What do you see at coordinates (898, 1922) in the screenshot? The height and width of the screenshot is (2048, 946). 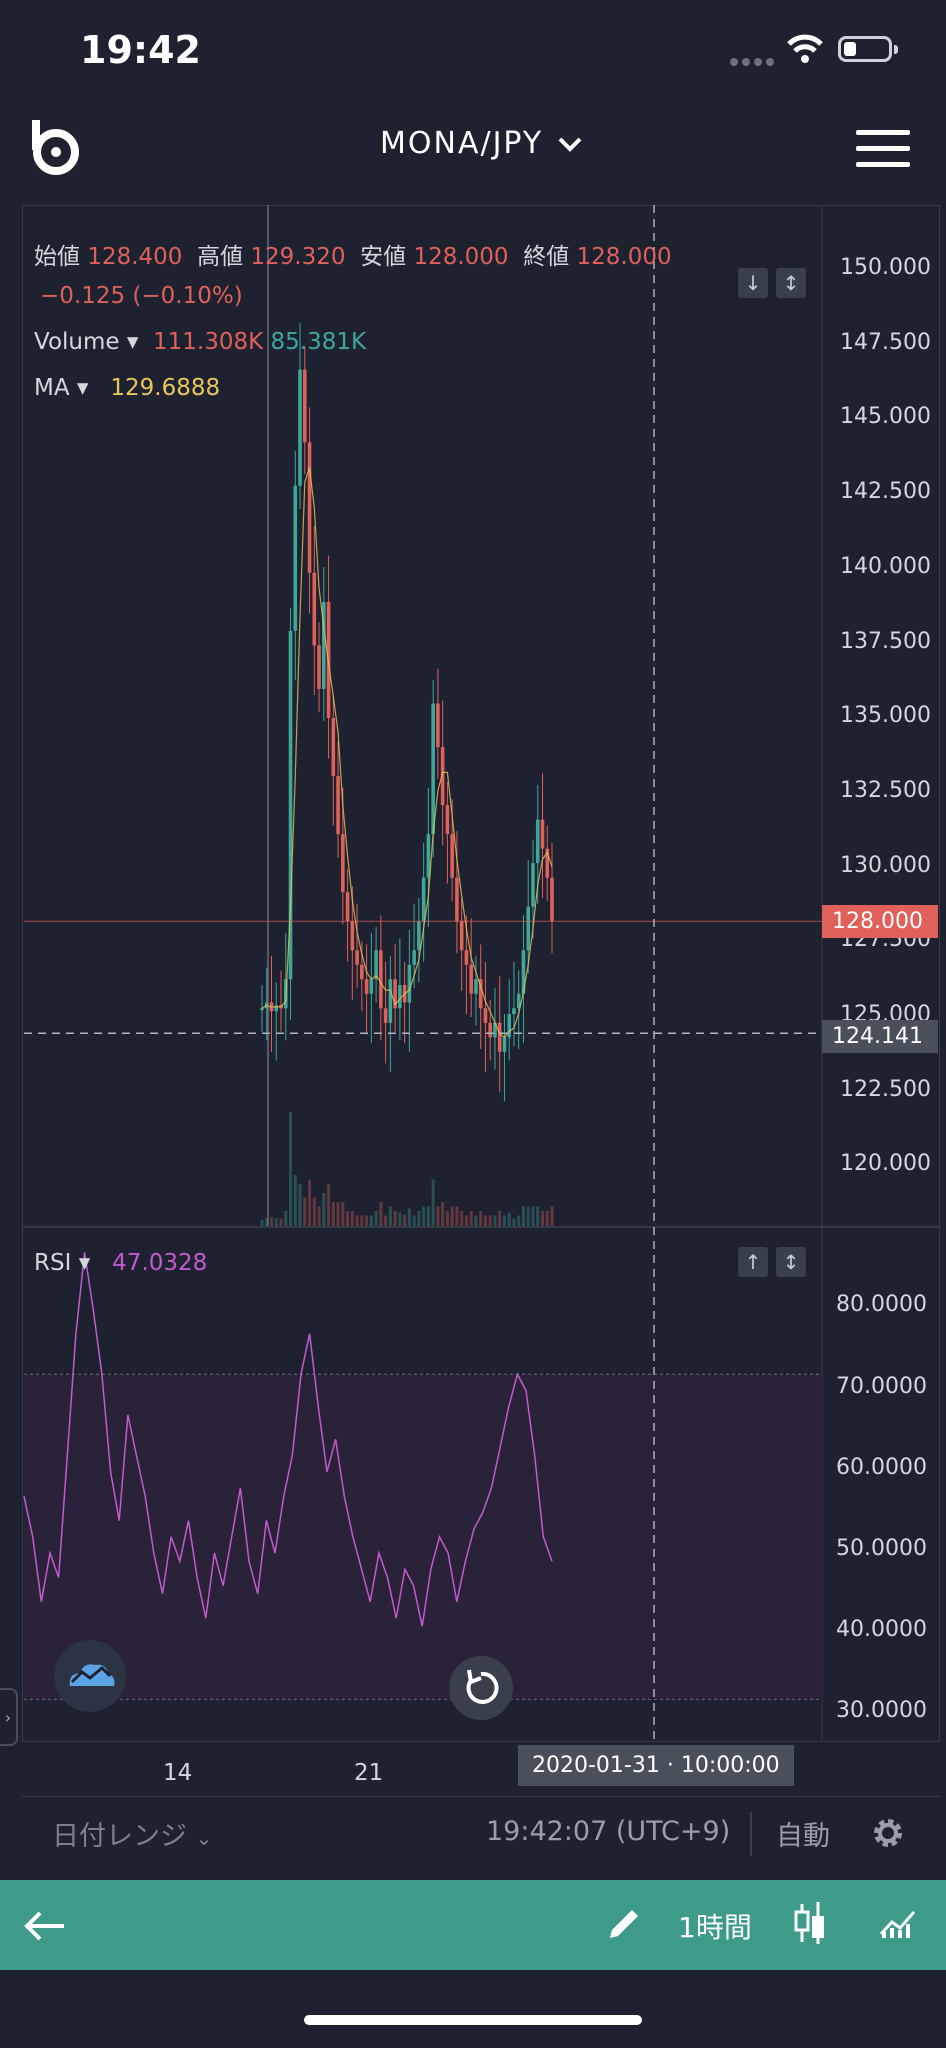 I see `indicator-icon` at bounding box center [898, 1922].